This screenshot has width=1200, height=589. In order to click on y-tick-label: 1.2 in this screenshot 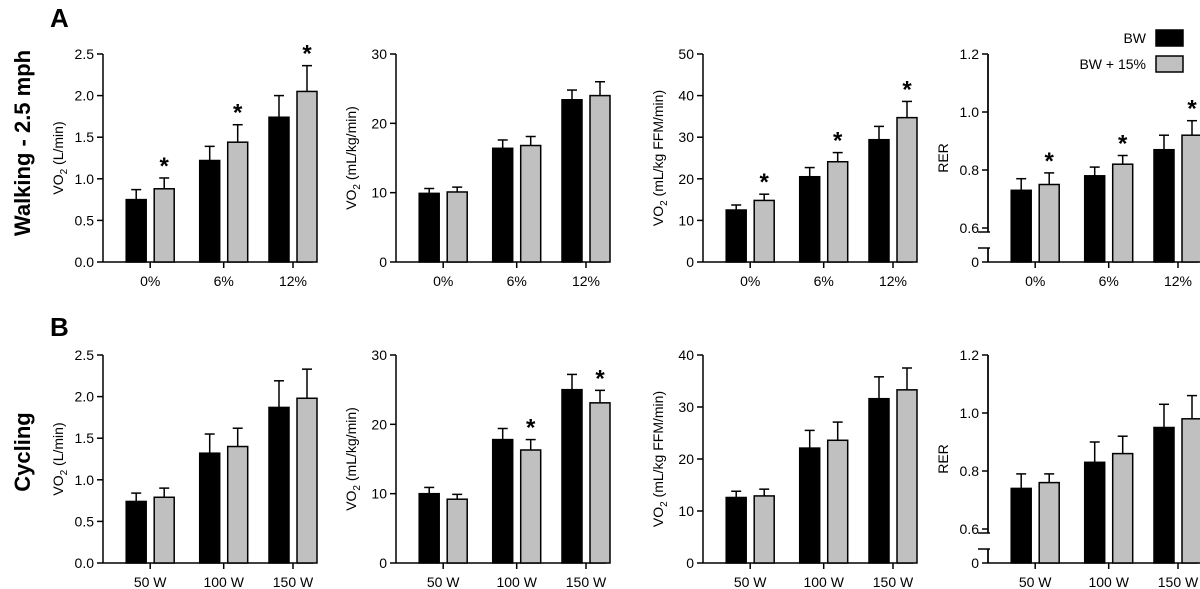, I will do `click(970, 355)`.